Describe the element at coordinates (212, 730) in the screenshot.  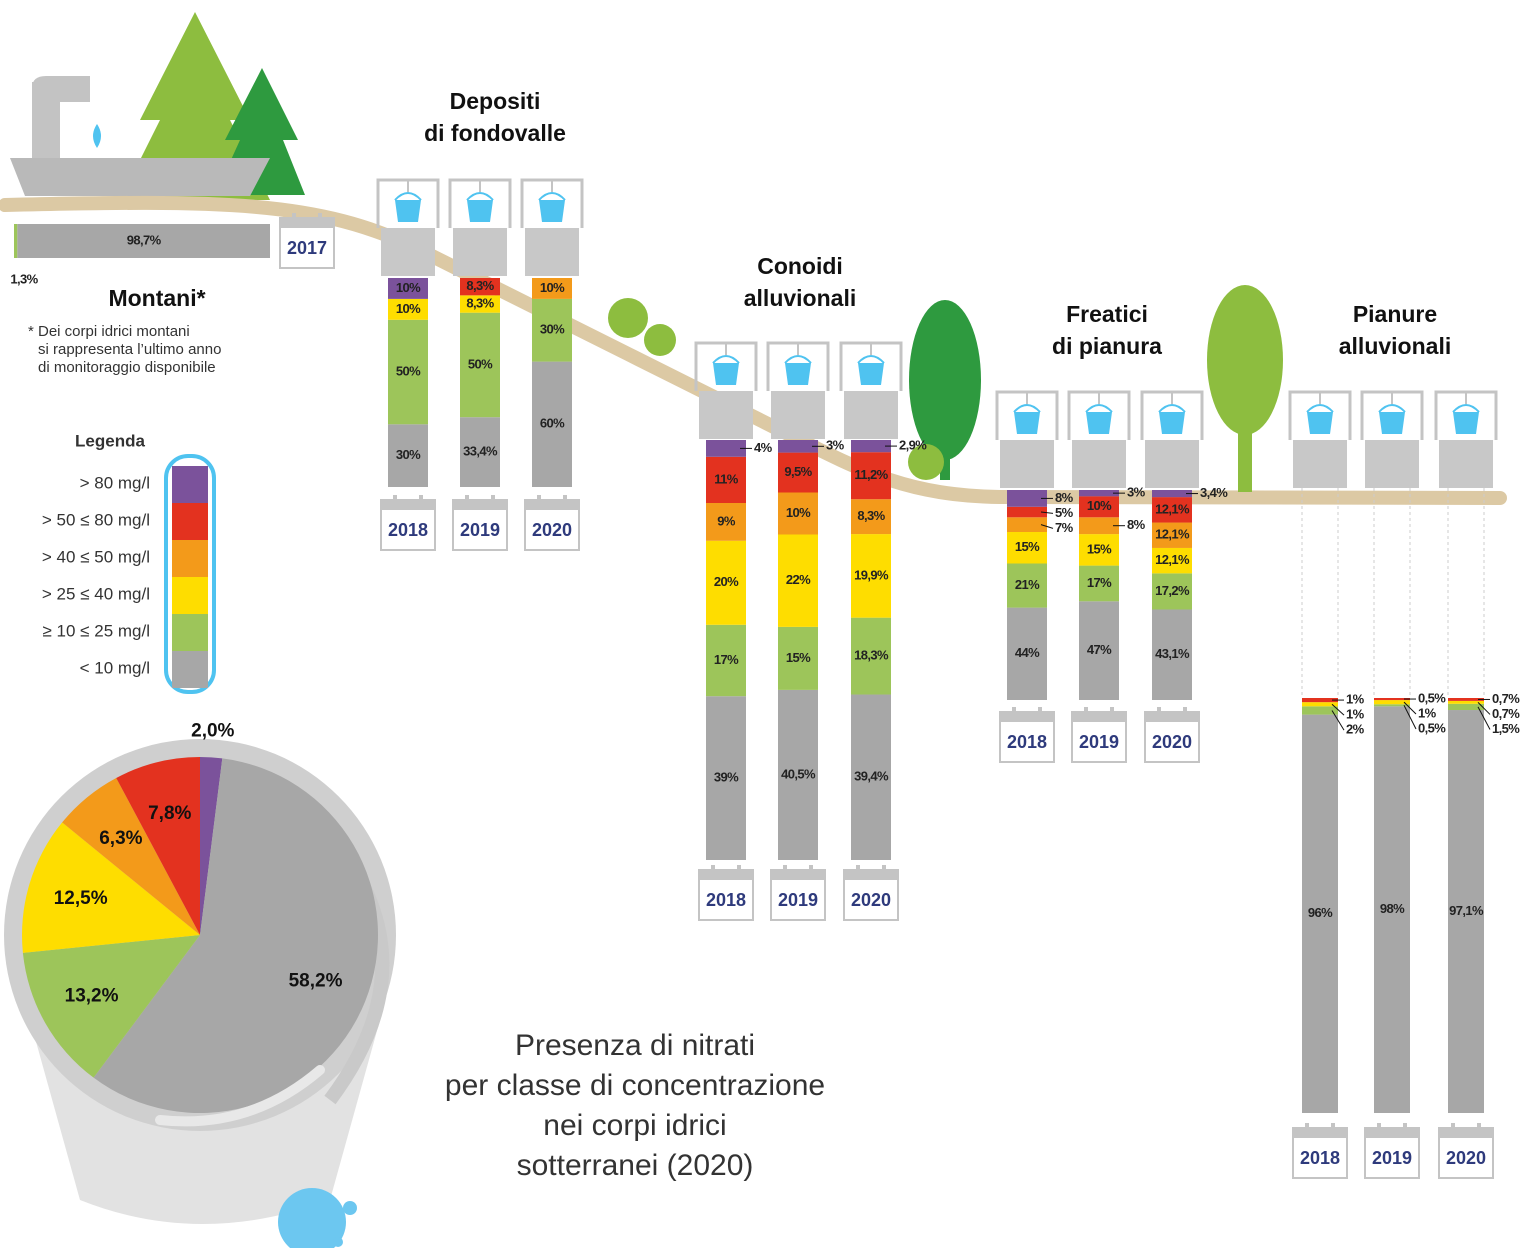
I see `pie-label: 2,0%` at that location.